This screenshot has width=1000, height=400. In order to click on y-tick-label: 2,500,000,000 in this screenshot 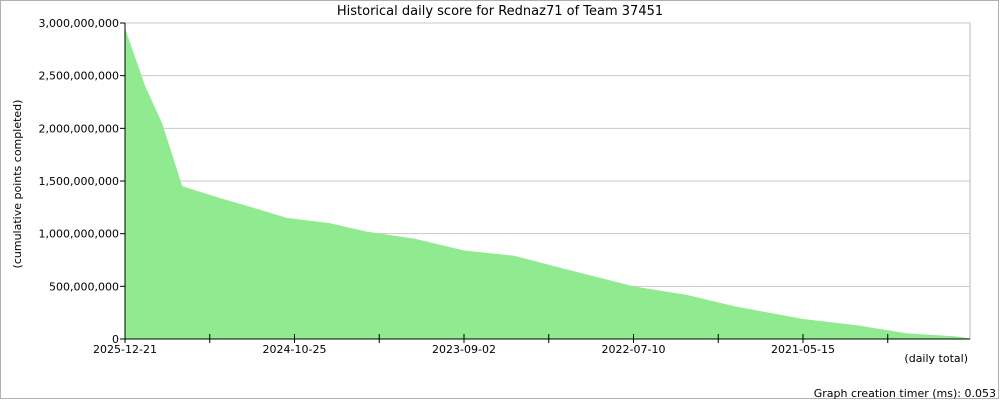, I will do `click(79, 76)`.